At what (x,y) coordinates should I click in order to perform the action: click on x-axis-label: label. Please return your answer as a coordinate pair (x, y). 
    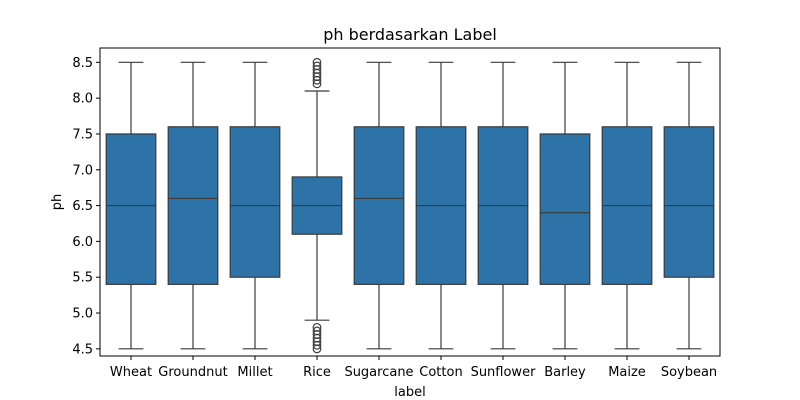
    Looking at the image, I should click on (409, 392).